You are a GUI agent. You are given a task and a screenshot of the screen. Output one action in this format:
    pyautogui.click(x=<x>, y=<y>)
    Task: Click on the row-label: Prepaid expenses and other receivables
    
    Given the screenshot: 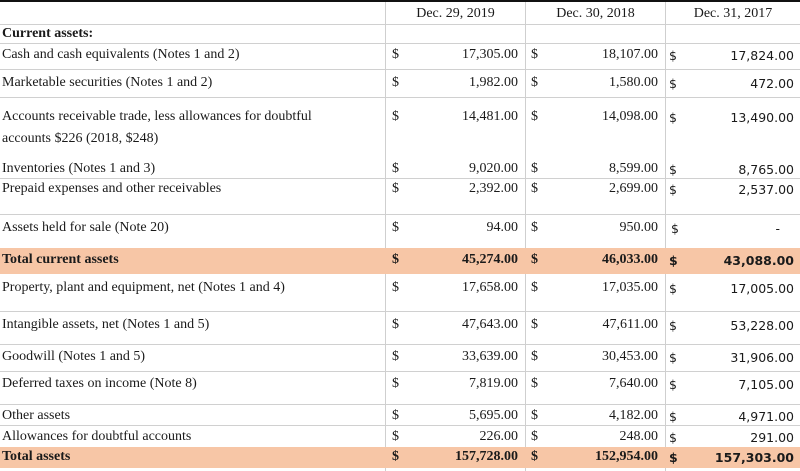 What is the action you would take?
    pyautogui.click(x=112, y=188)
    